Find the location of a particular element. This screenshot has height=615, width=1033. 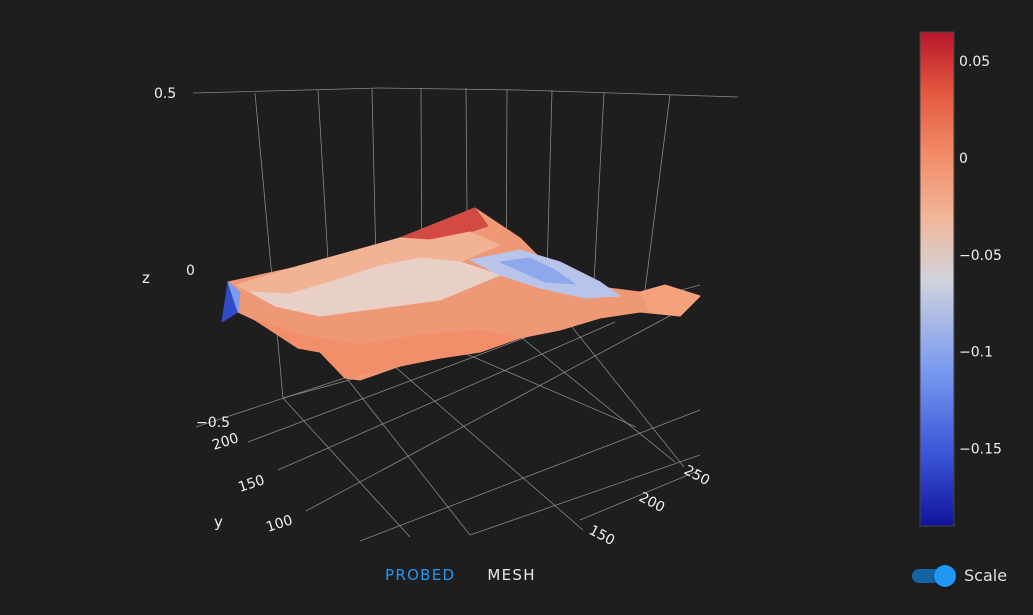

z-tick-label: −0.5 is located at coordinates (213, 423).